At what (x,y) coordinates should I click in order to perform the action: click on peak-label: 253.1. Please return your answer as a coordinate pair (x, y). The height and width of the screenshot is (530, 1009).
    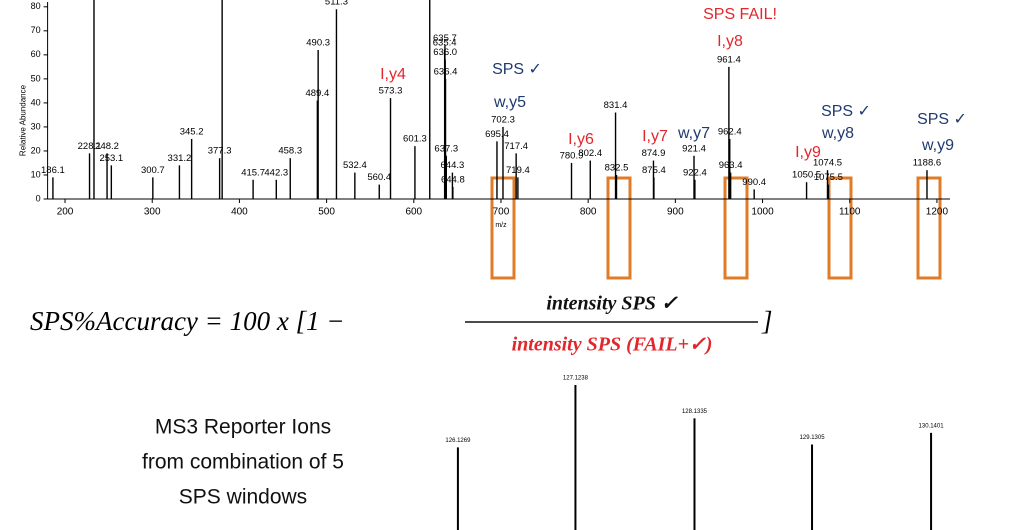
    Looking at the image, I should click on (111, 158).